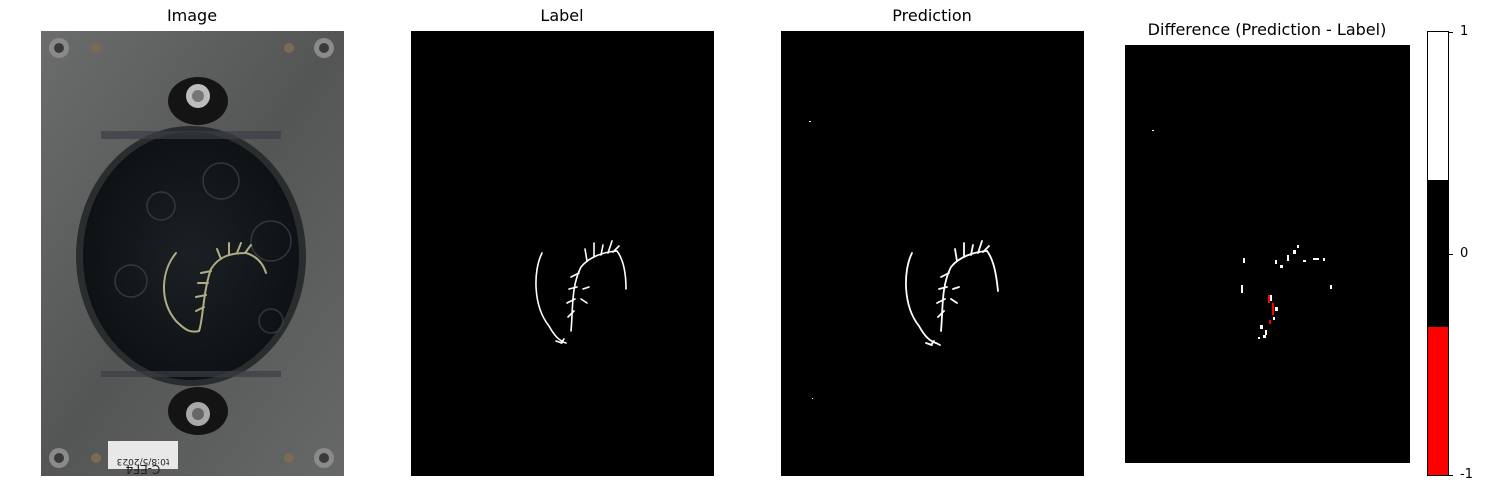 Image resolution: width=1500 pixels, height=500 pixels. Describe the element at coordinates (1464, 253) in the screenshot. I see `colorbar-tick-label: 0` at that location.